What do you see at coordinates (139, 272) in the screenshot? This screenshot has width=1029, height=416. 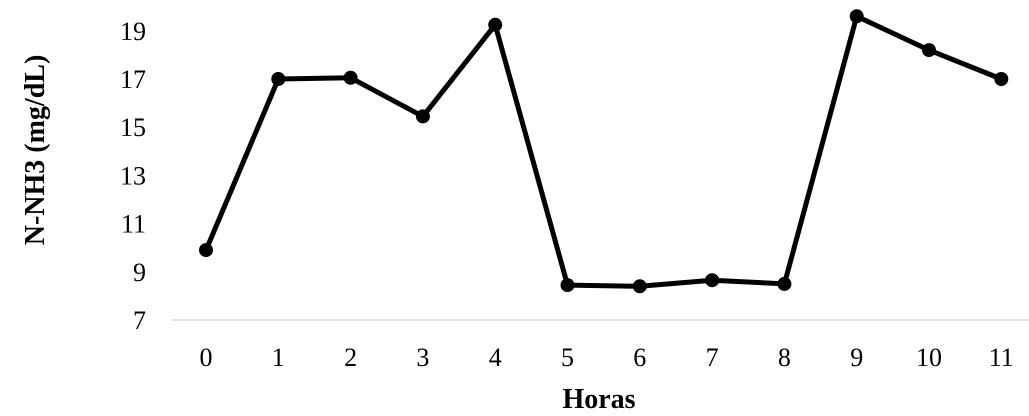 I see `y-tick-label: 9` at bounding box center [139, 272].